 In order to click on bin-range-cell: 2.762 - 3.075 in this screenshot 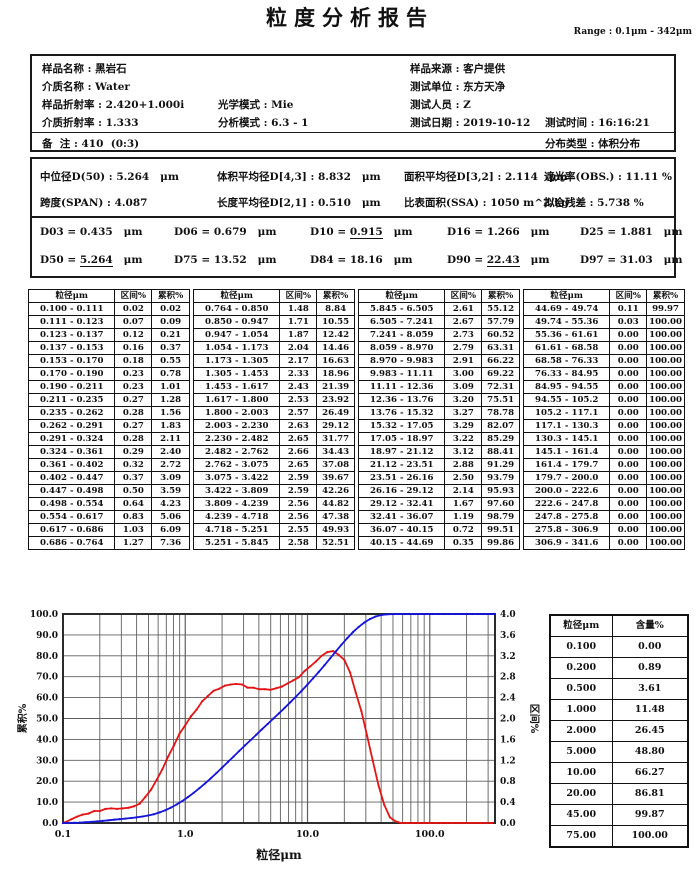, I will do `click(236, 465)`.